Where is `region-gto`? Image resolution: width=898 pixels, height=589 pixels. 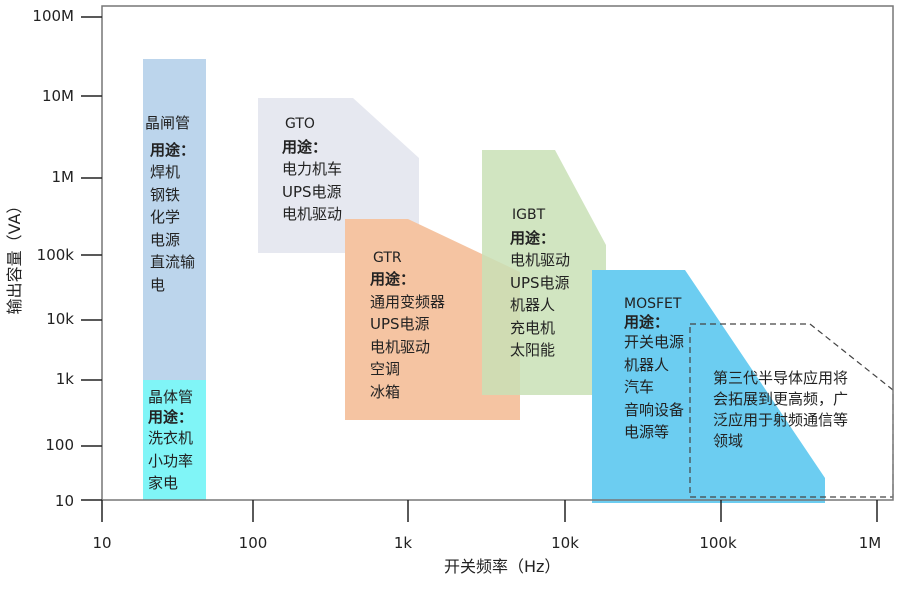
region-gto is located at coordinates (338, 175).